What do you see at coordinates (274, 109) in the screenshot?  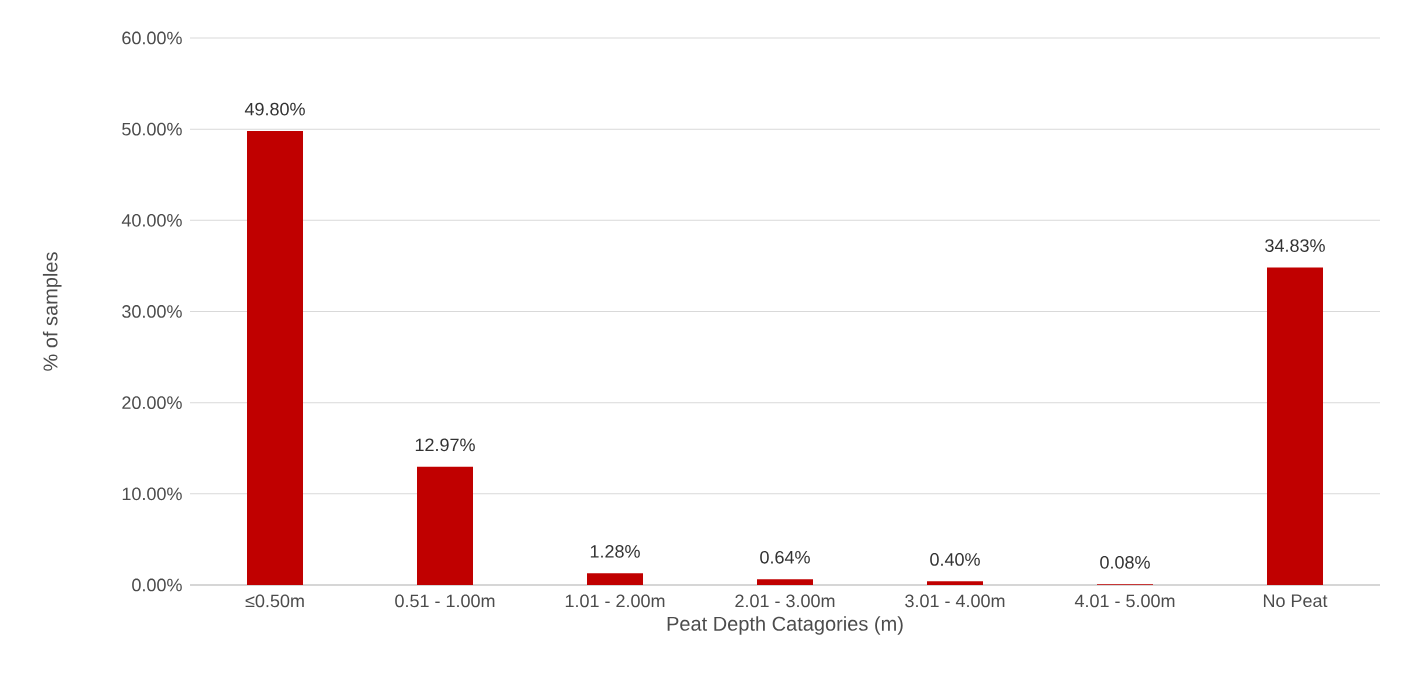 I see `data-label: 49.80%` at bounding box center [274, 109].